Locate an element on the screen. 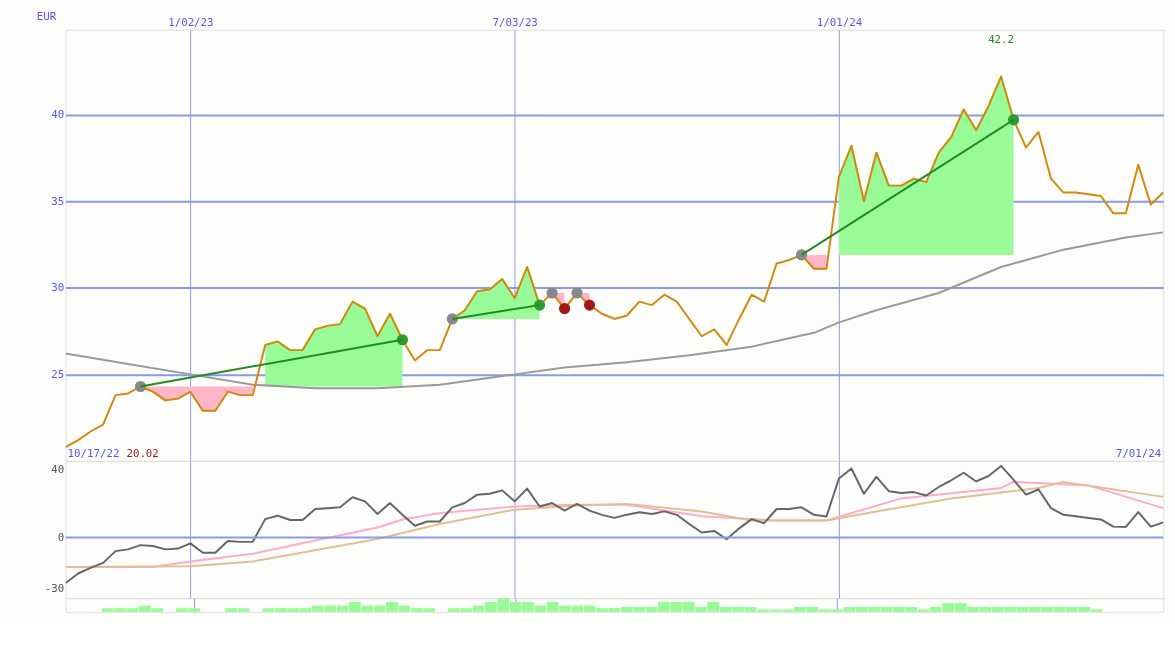 The image size is (1175, 650). y-tick-label: -30 is located at coordinates (54, 589).